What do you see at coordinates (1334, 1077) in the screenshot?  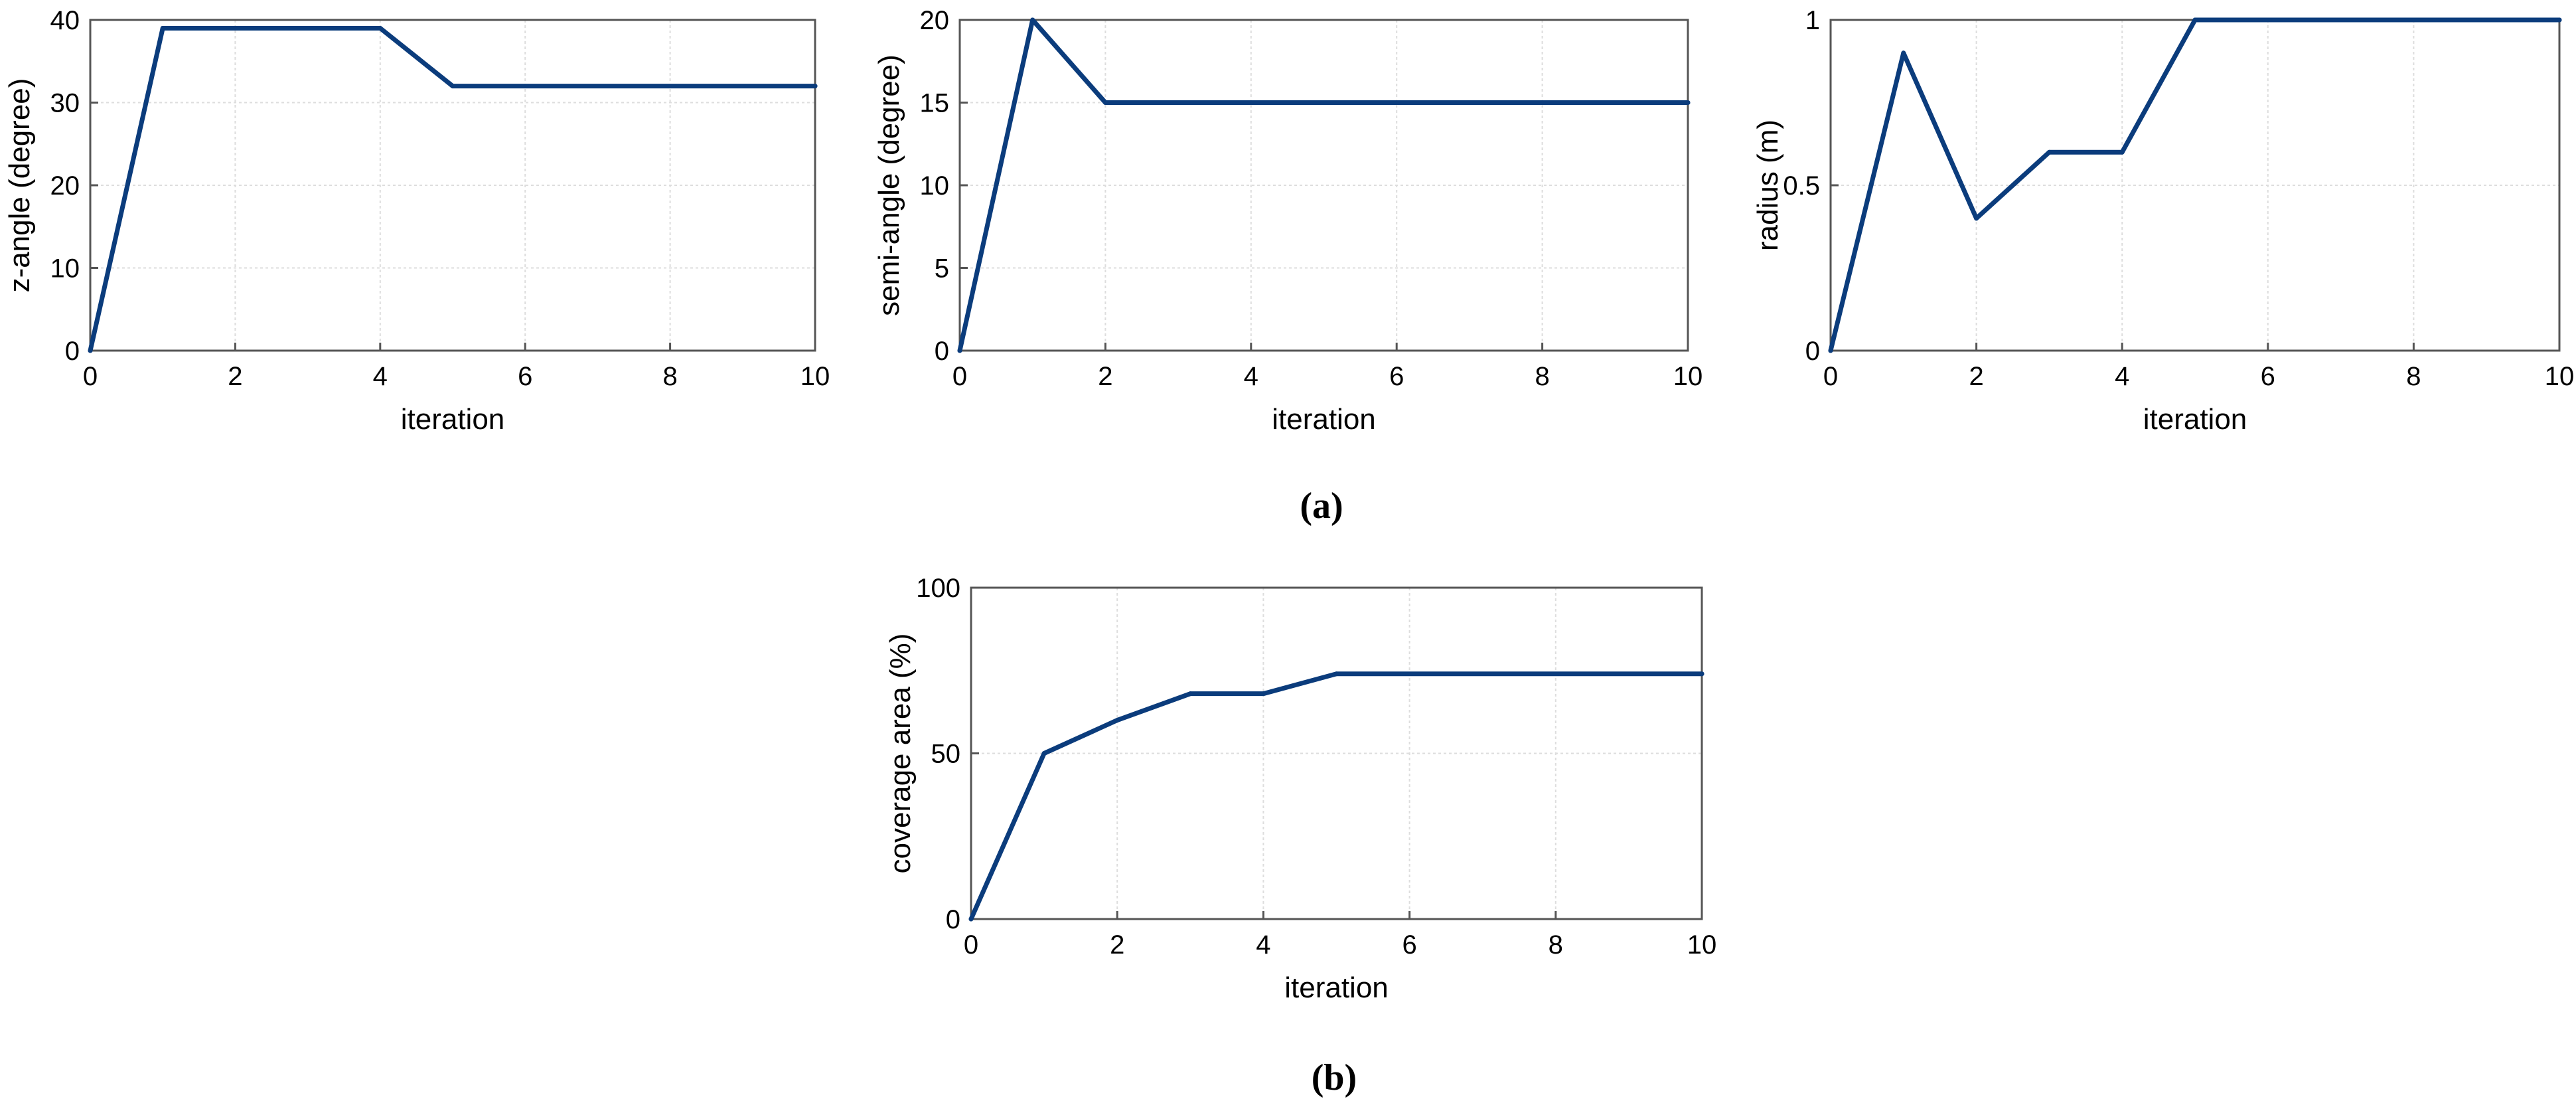 I see `panel-label-b: (b)` at bounding box center [1334, 1077].